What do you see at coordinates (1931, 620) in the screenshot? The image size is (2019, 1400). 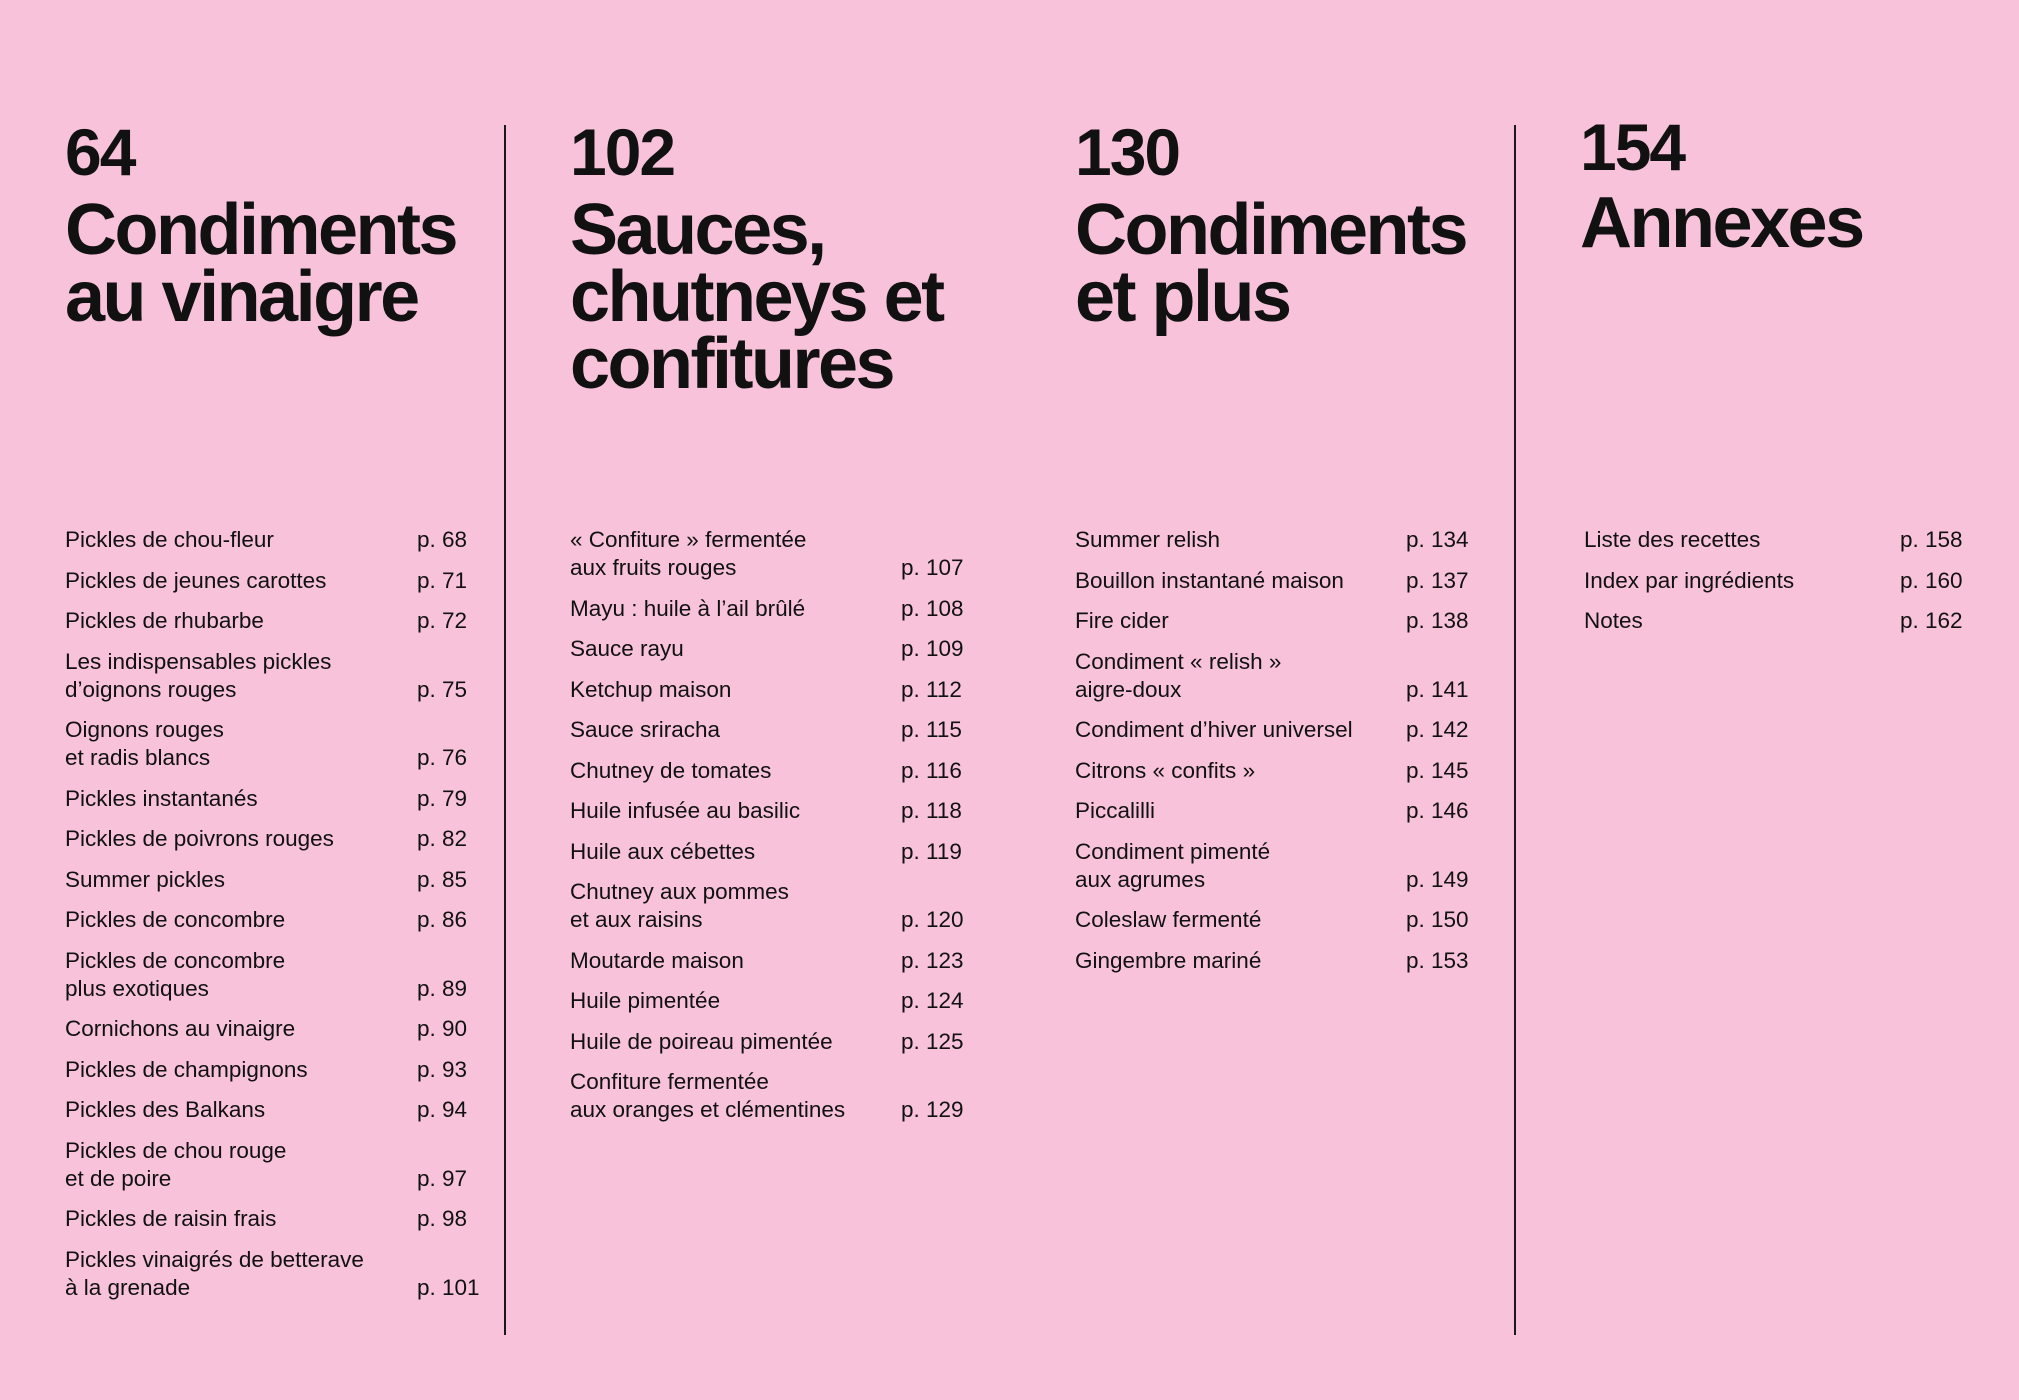 I see `toc-entry-page: p. 162` at bounding box center [1931, 620].